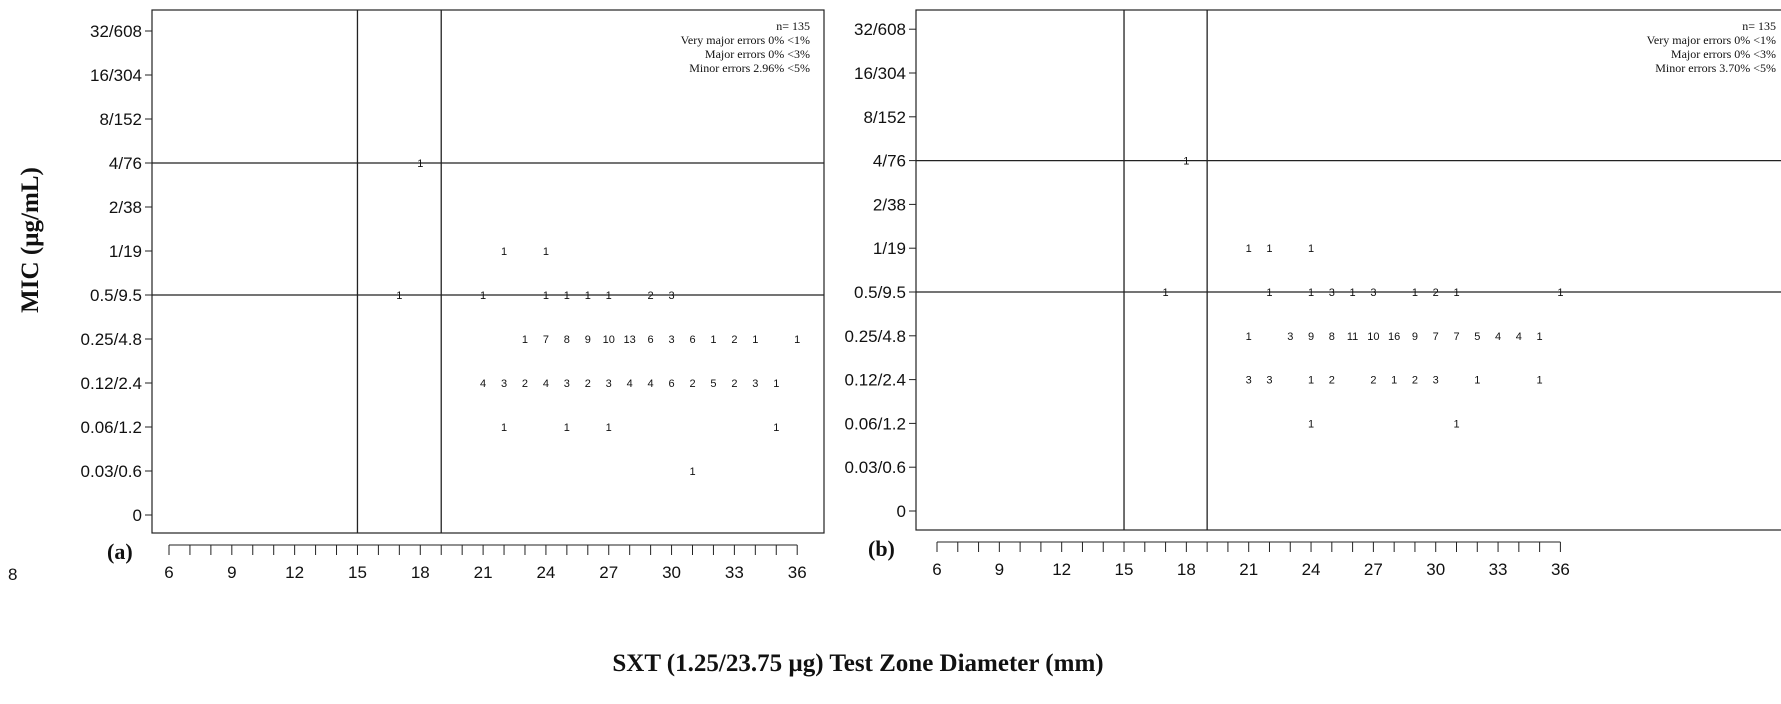  Describe the element at coordinates (1715, 68) in the screenshot. I see `error-stat-line: Minor errors 3.70% <5%` at that location.